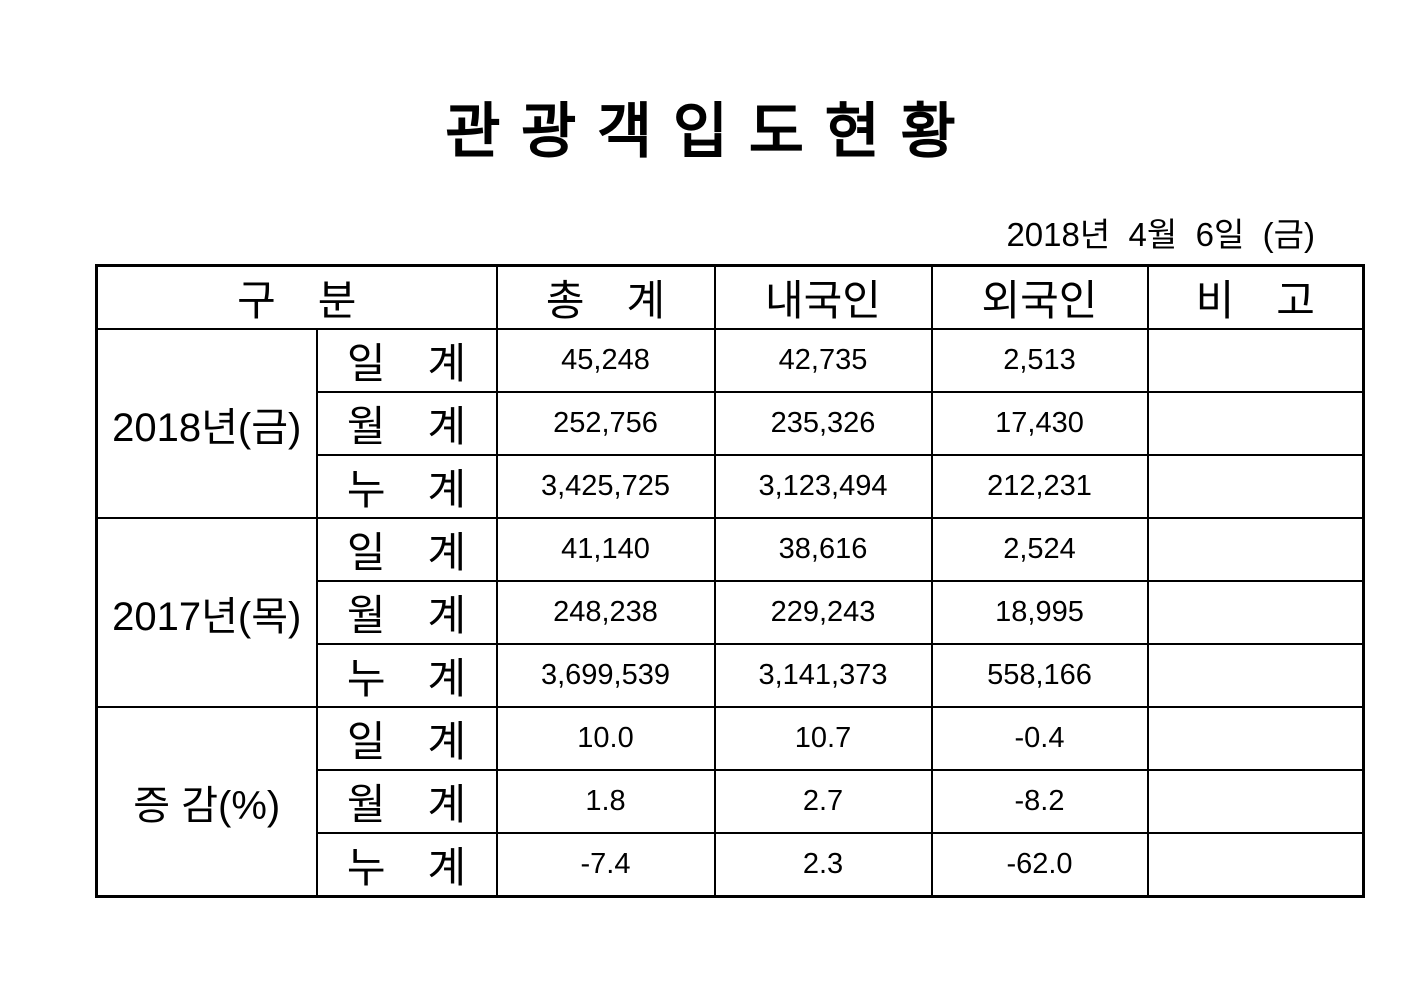 The image size is (1403, 992). I want to click on table-row: 월 계 252,756 235,326 17,430, so click(731, 423).